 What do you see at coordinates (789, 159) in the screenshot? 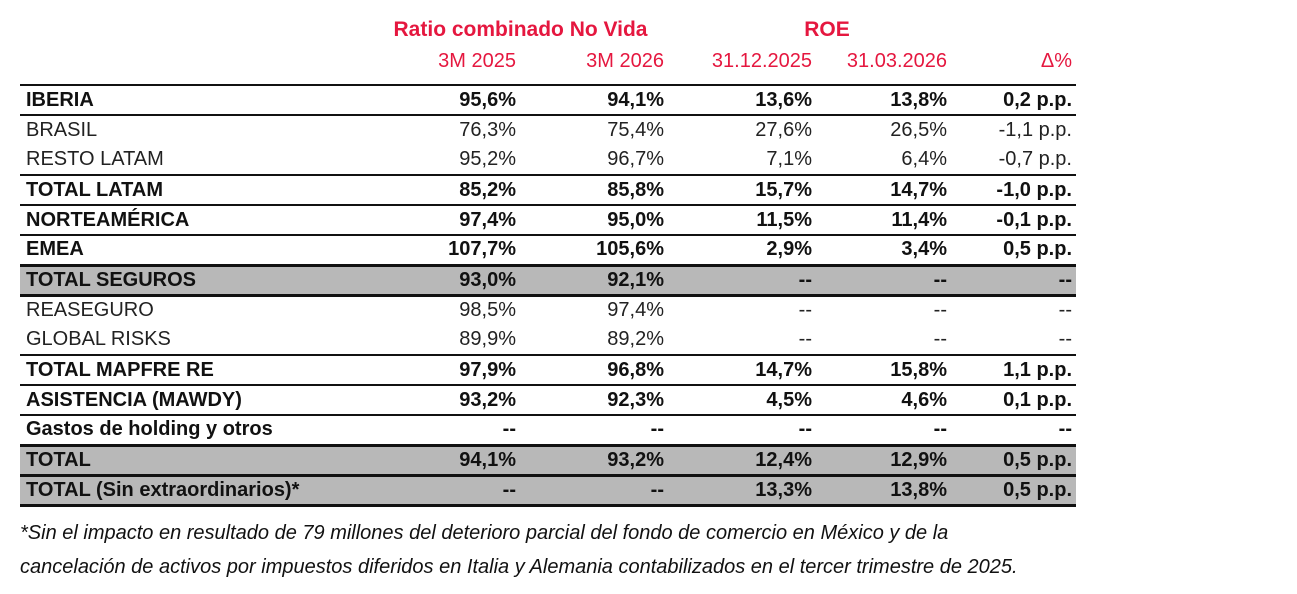
I see `table-cell: 7,1%` at bounding box center [789, 159].